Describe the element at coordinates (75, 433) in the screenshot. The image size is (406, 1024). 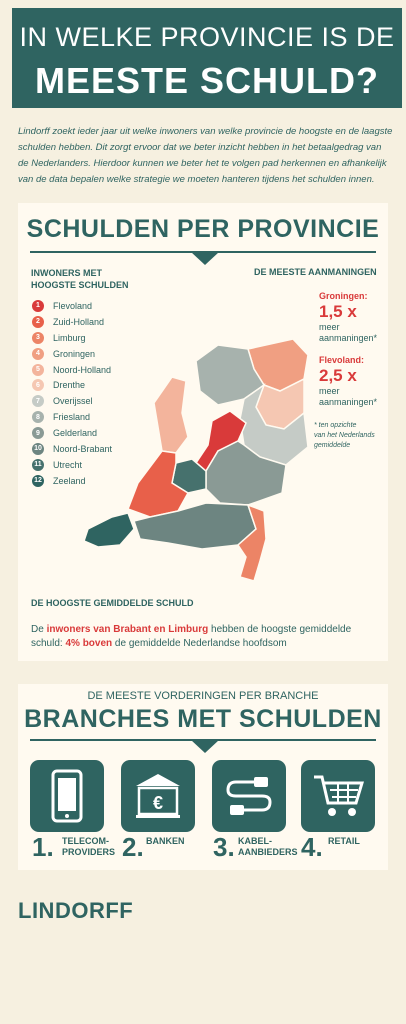
I see `province-name: Gelderland` at that location.